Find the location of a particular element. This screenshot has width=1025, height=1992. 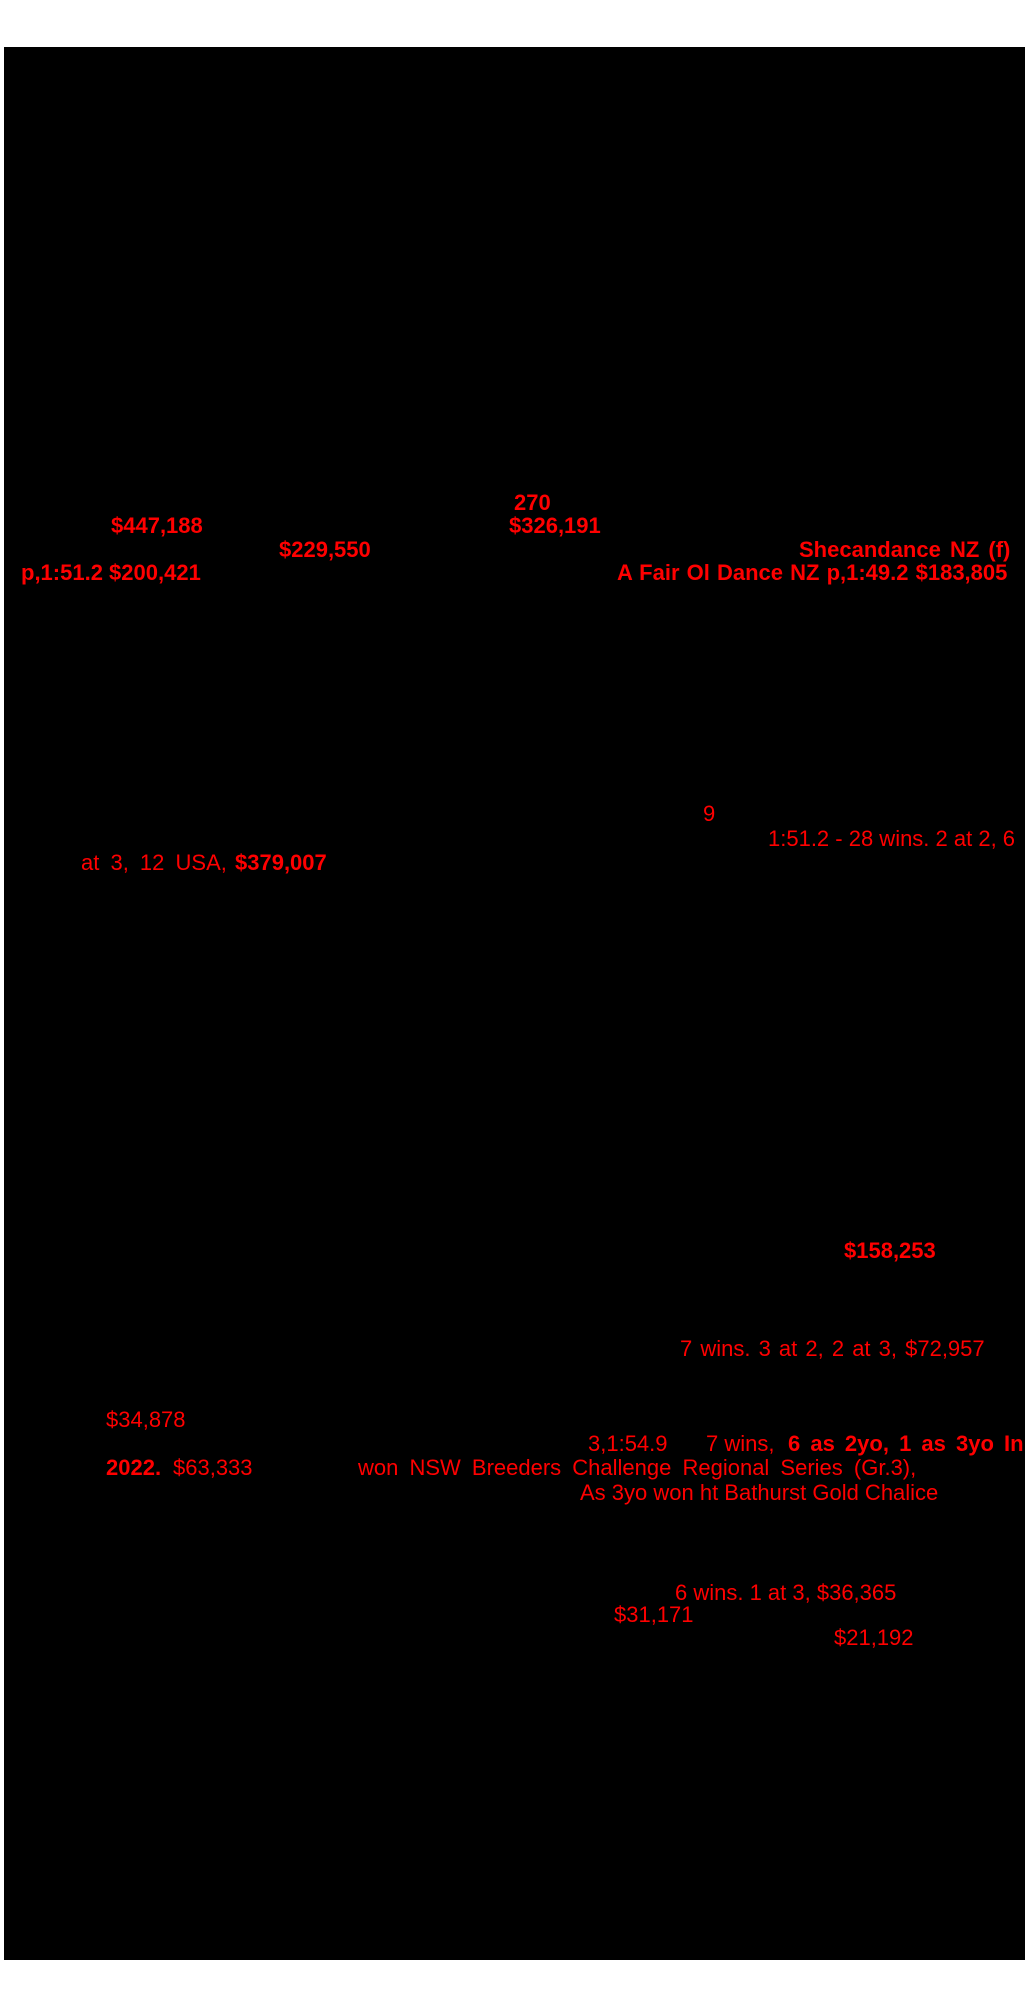

year-label: 2022. is located at coordinates (134, 1467).